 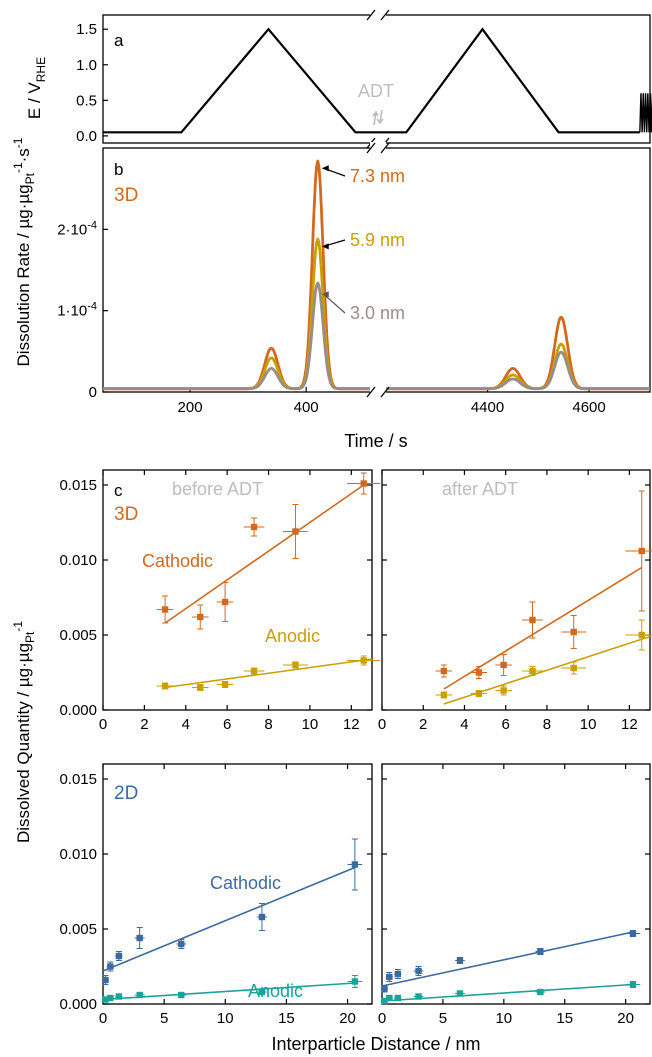 What do you see at coordinates (41, 69) in the screenshot?
I see `potential-axis-sub: RHE` at bounding box center [41, 69].